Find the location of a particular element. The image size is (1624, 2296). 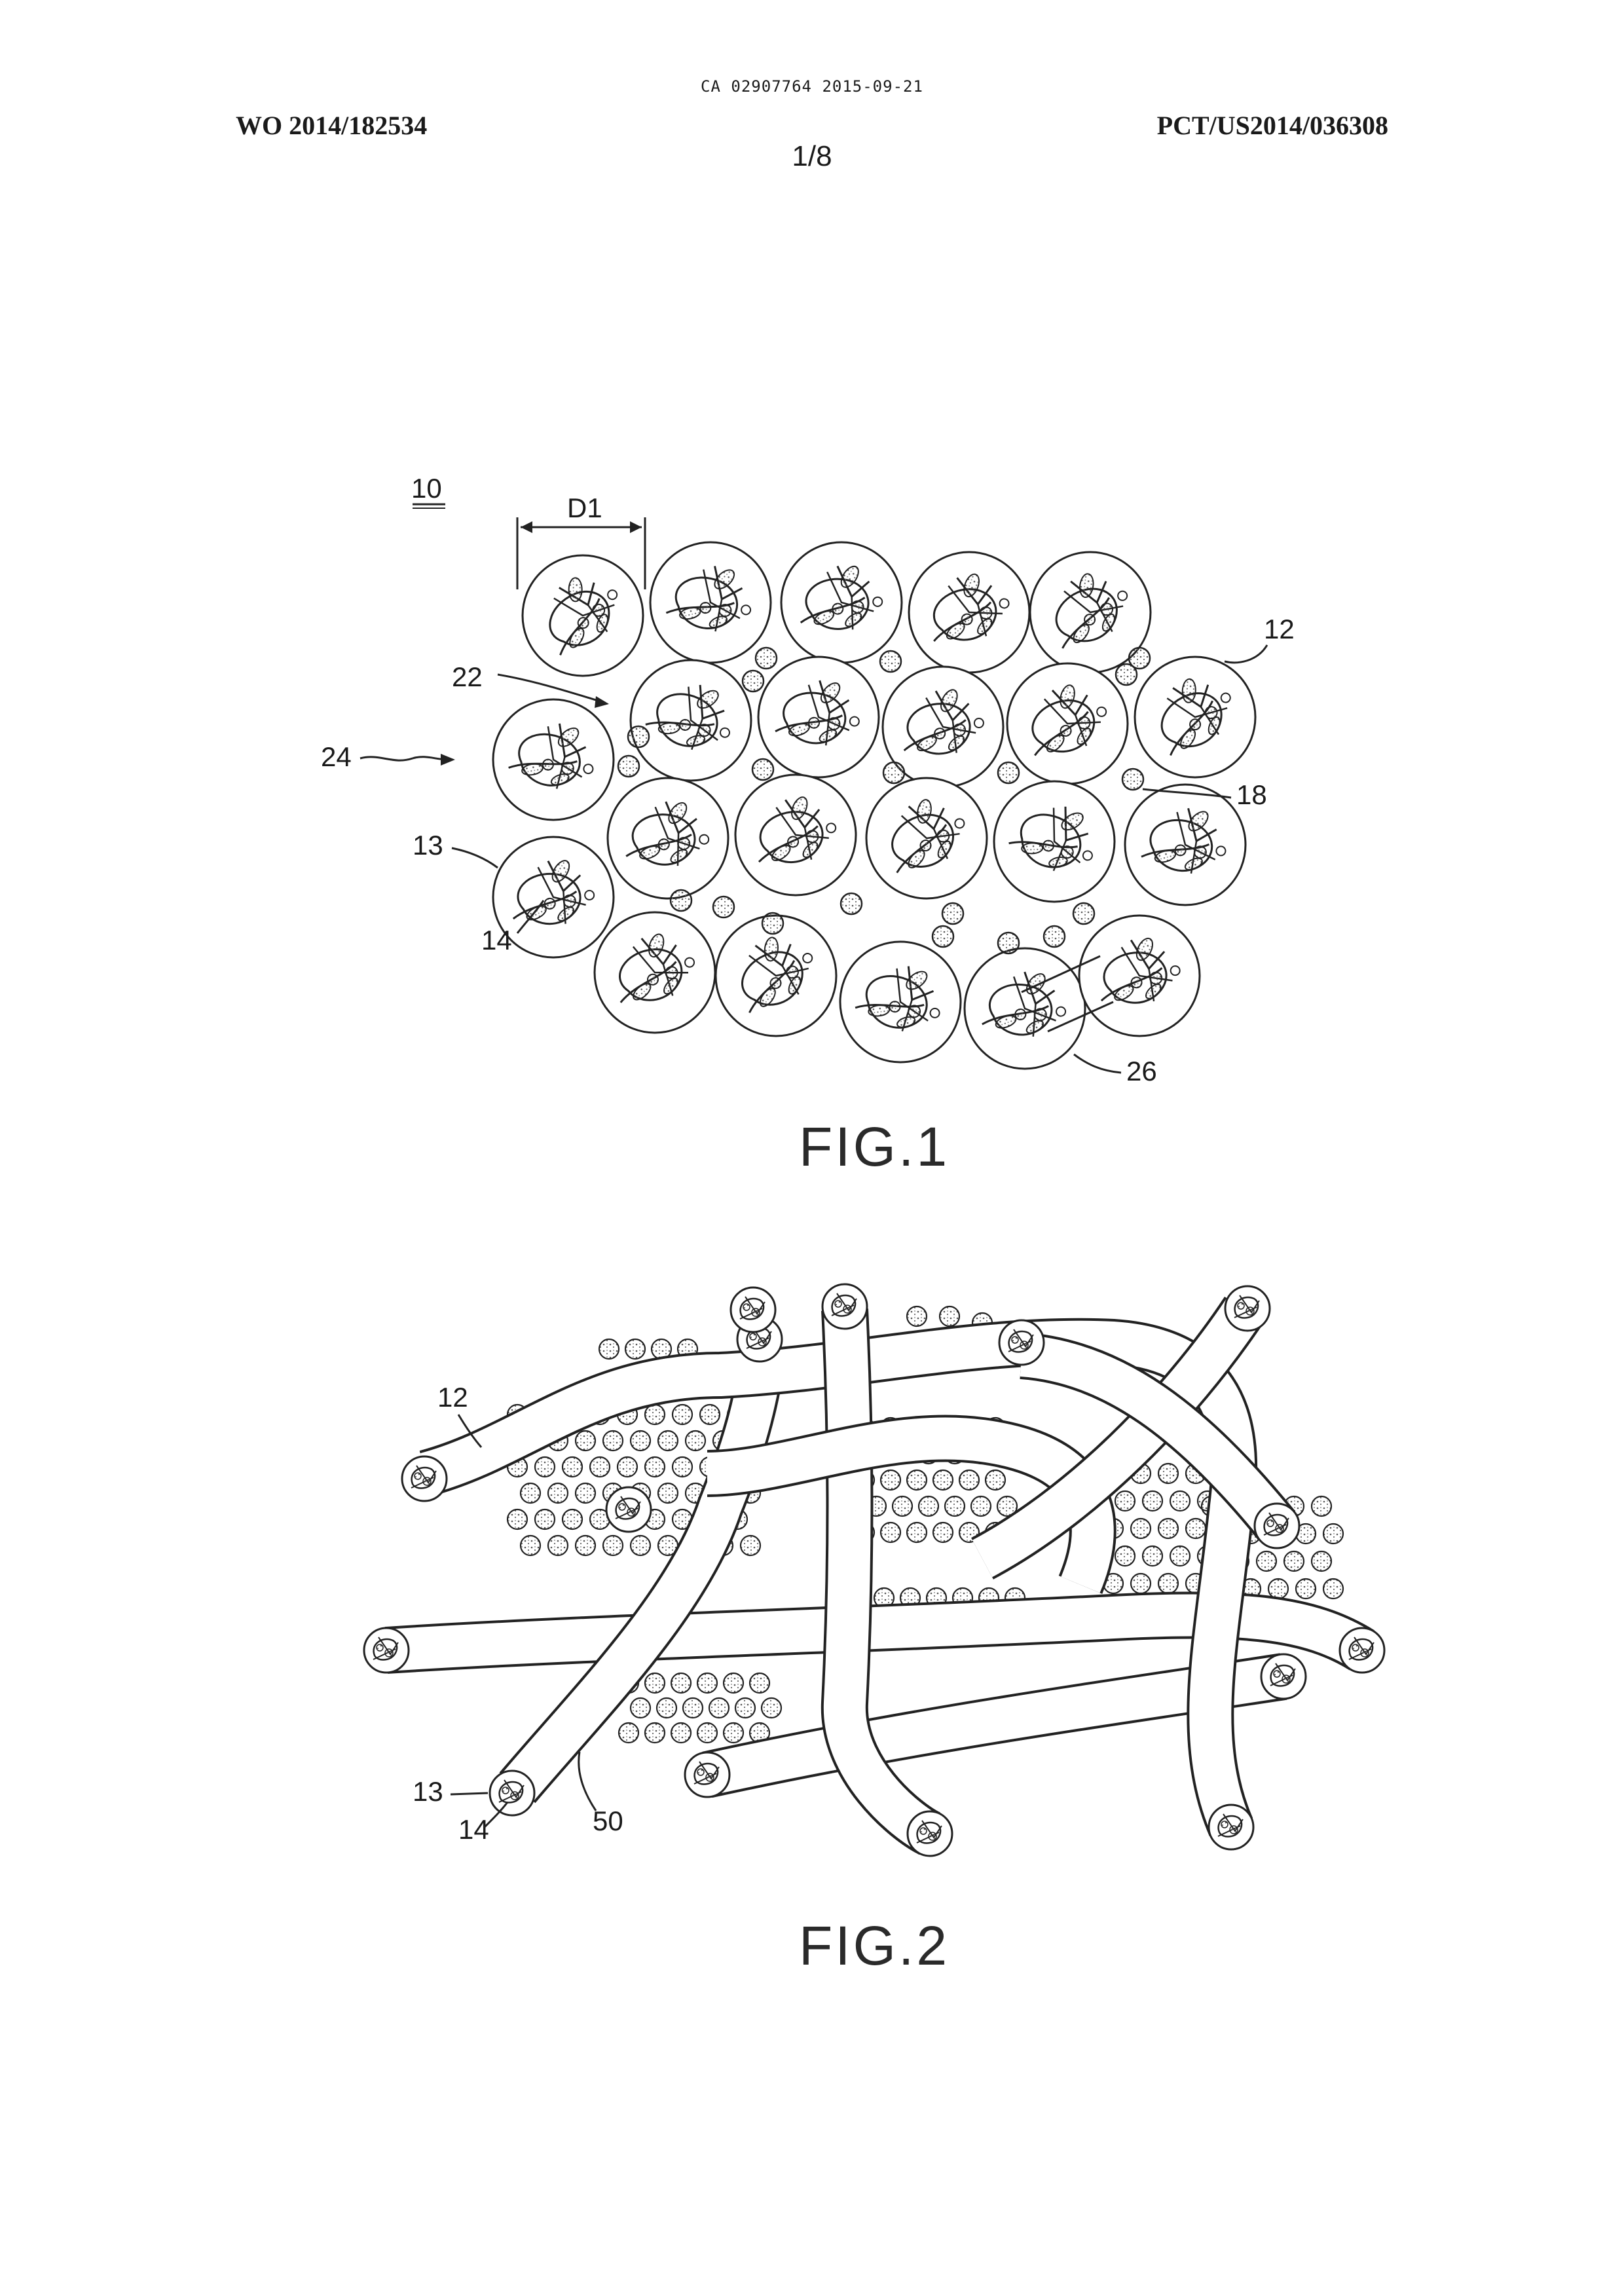

figure-2-caption: FIG.2 is located at coordinates (874, 1945).